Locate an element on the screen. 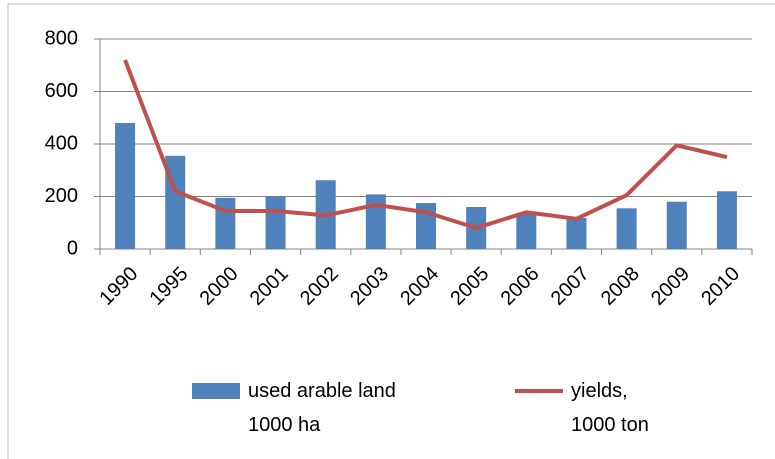 Image resolution: width=775 pixels, height=459 pixels. x-tick-label: 2002 is located at coordinates (319, 286).